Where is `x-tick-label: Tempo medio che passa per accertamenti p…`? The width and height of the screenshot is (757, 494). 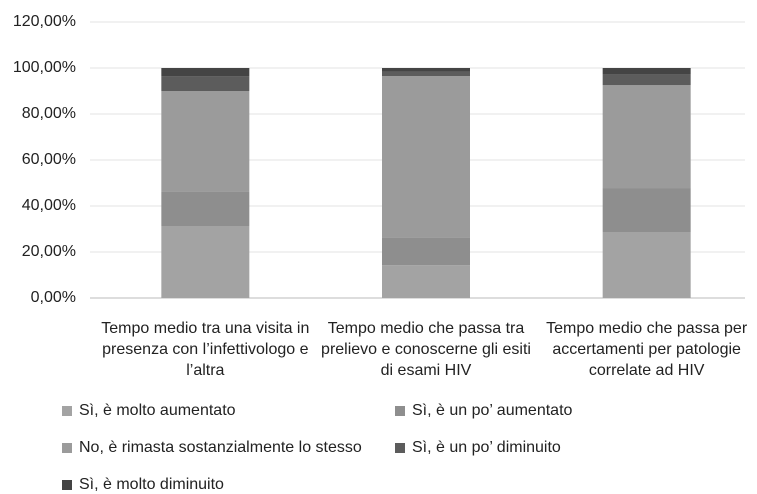 x-tick-label: Tempo medio che passa per accertamenti p… is located at coordinates (647, 349).